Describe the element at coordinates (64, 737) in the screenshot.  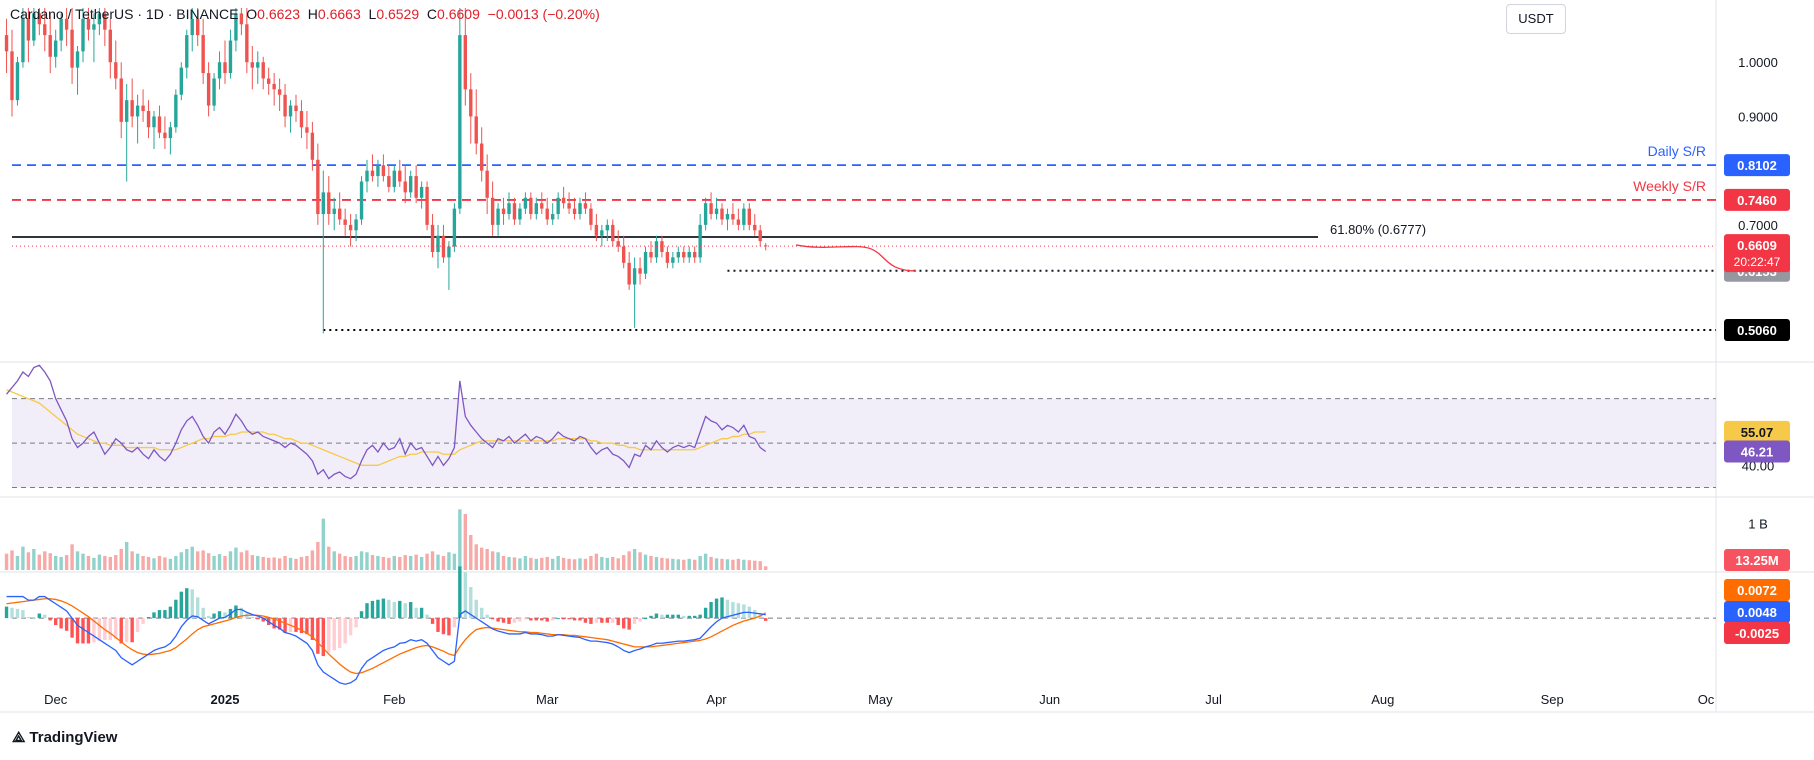
I see `tradingview-logo: ⟁ TradingView` at that location.